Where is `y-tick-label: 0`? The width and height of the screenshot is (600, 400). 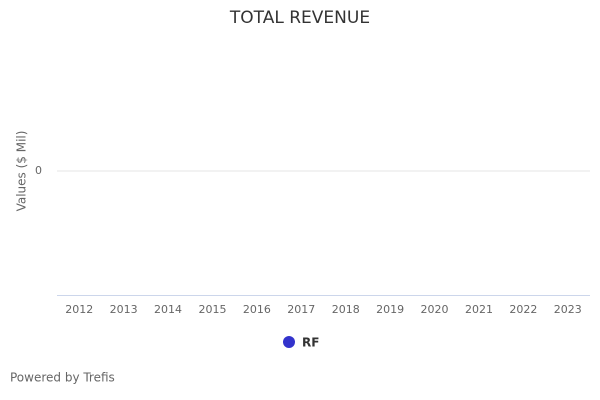
y-tick-label: 0 is located at coordinates (38, 170).